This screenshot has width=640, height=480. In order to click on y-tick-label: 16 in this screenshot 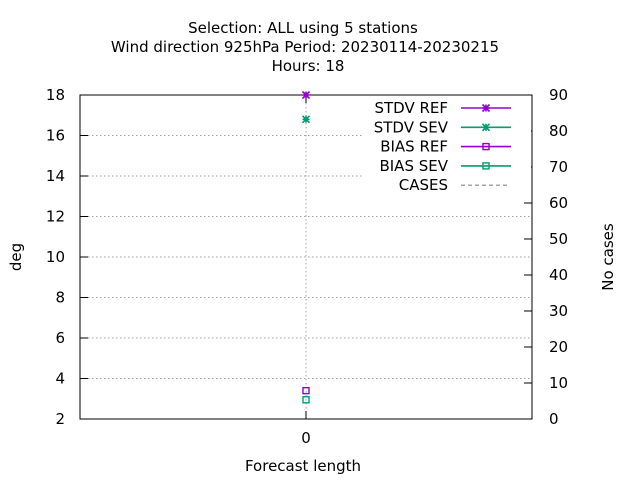, I will do `click(55, 136)`.